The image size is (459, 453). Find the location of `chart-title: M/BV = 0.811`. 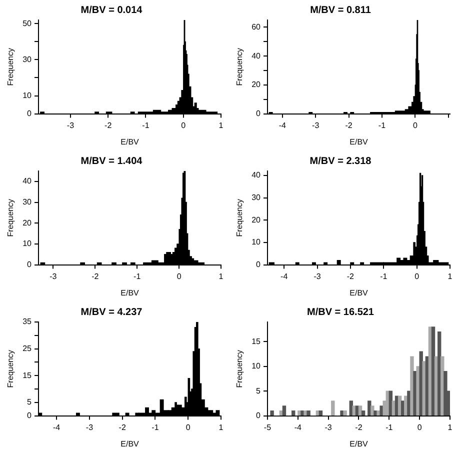

chart-title: M/BV = 0.811 is located at coordinates (341, 10).